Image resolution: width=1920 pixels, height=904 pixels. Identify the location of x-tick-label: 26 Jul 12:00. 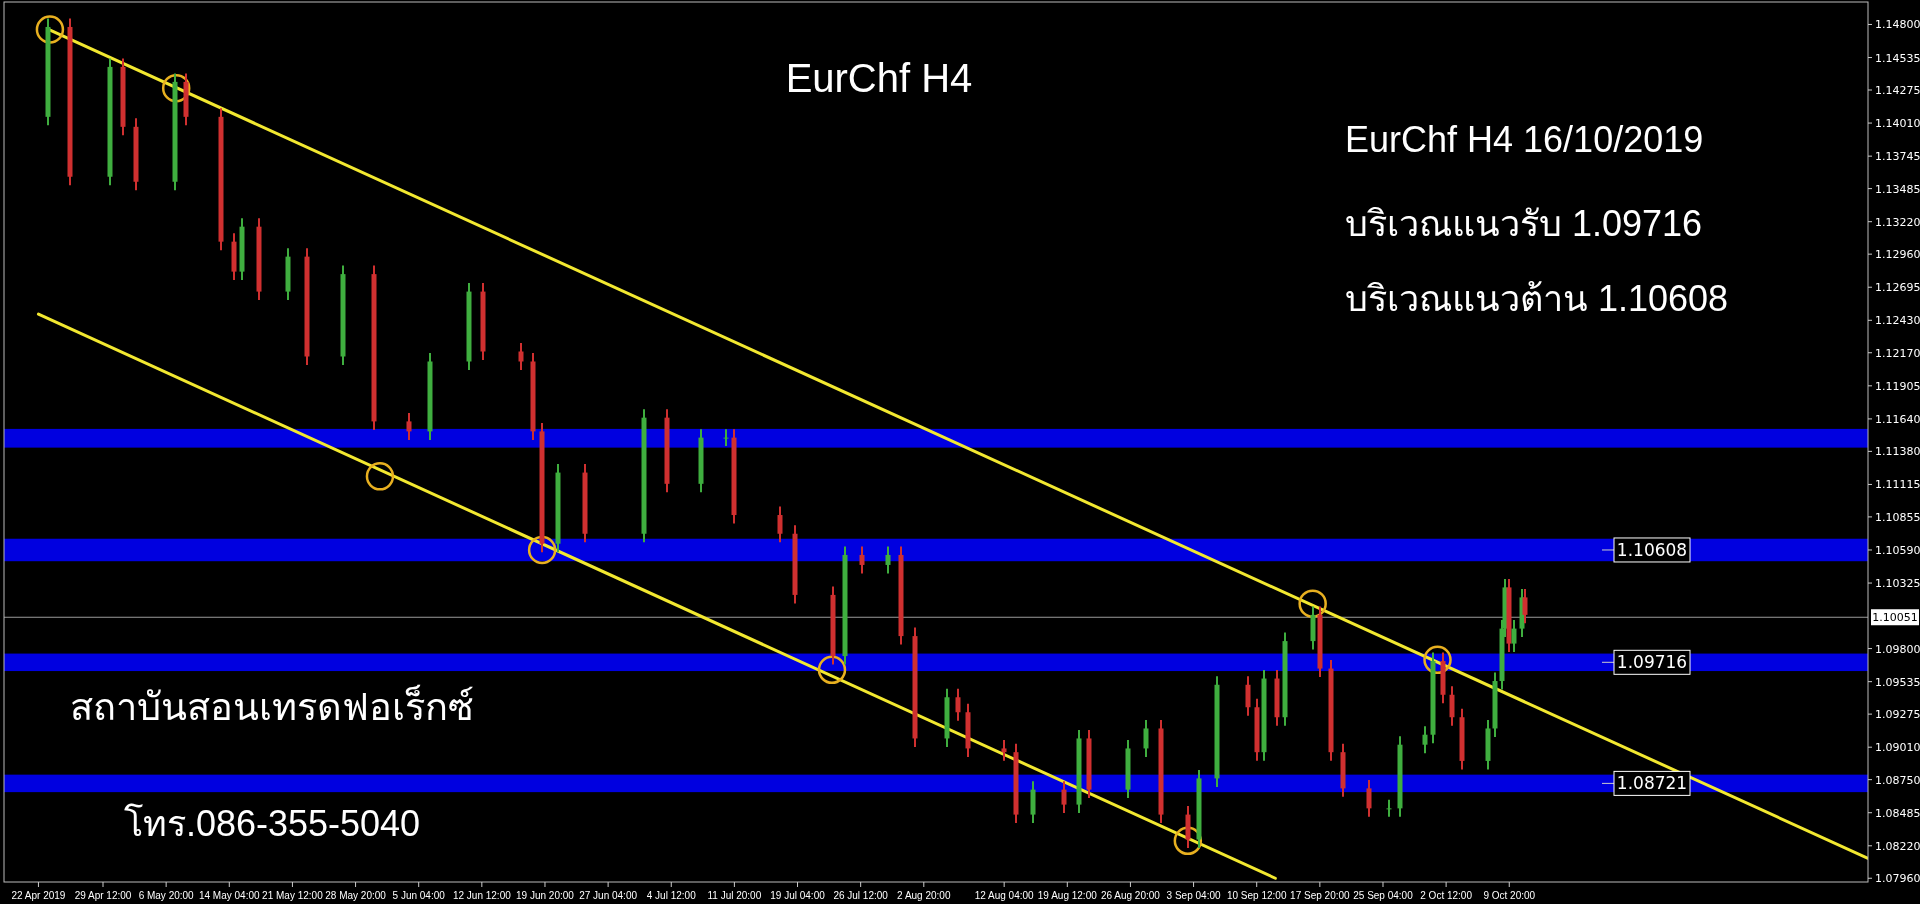
(861, 895).